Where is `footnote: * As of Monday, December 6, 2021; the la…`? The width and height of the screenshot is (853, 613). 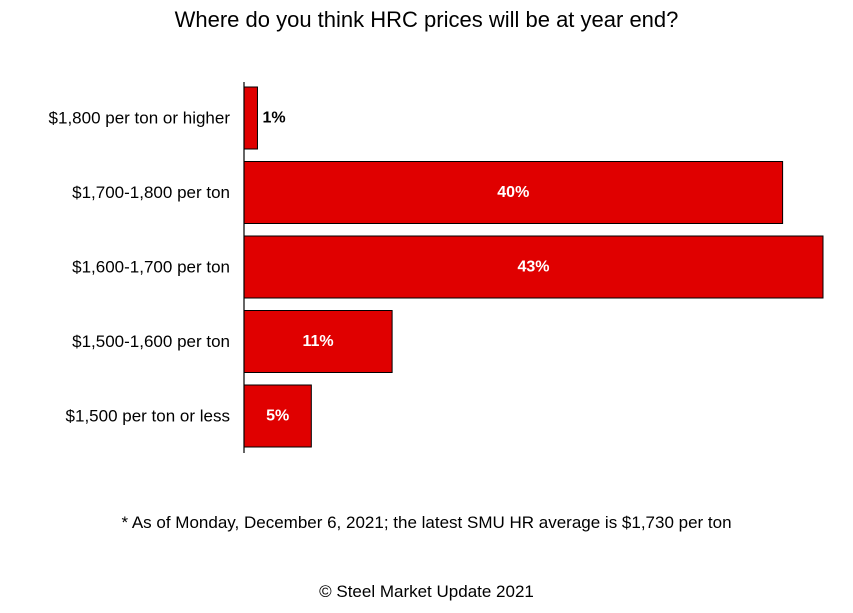 footnote: * As of Monday, December 6, 2021; the la… is located at coordinates (426, 522).